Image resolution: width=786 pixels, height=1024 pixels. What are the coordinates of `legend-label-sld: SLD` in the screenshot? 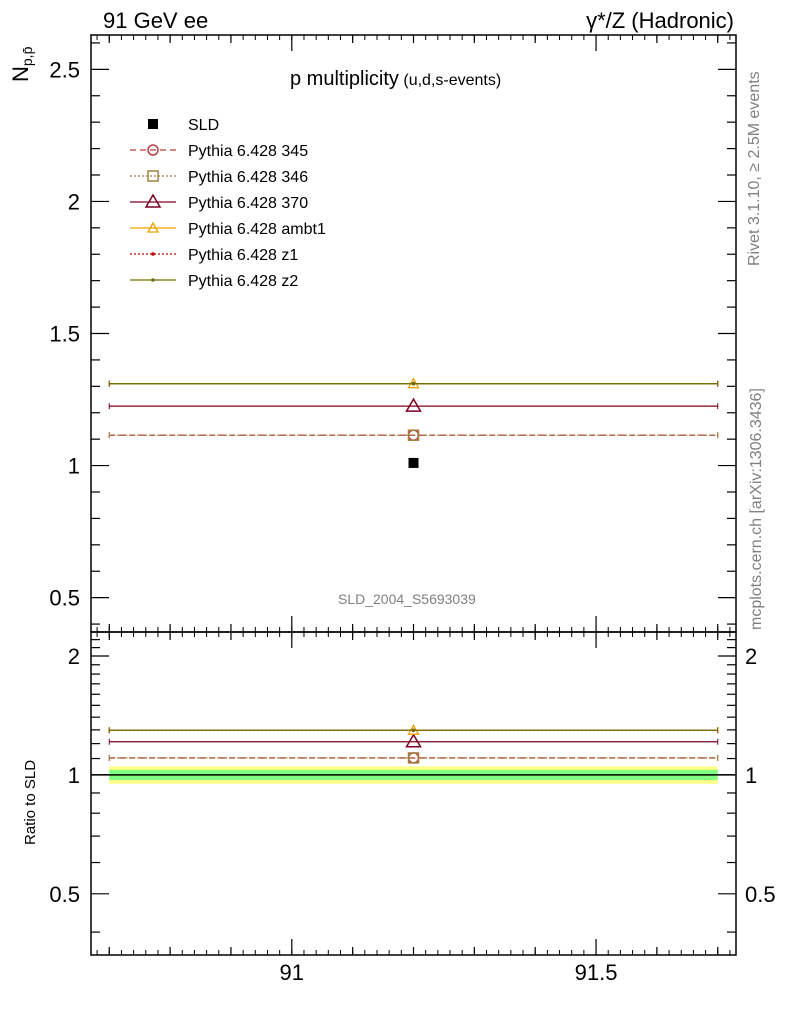 It's located at (203, 125).